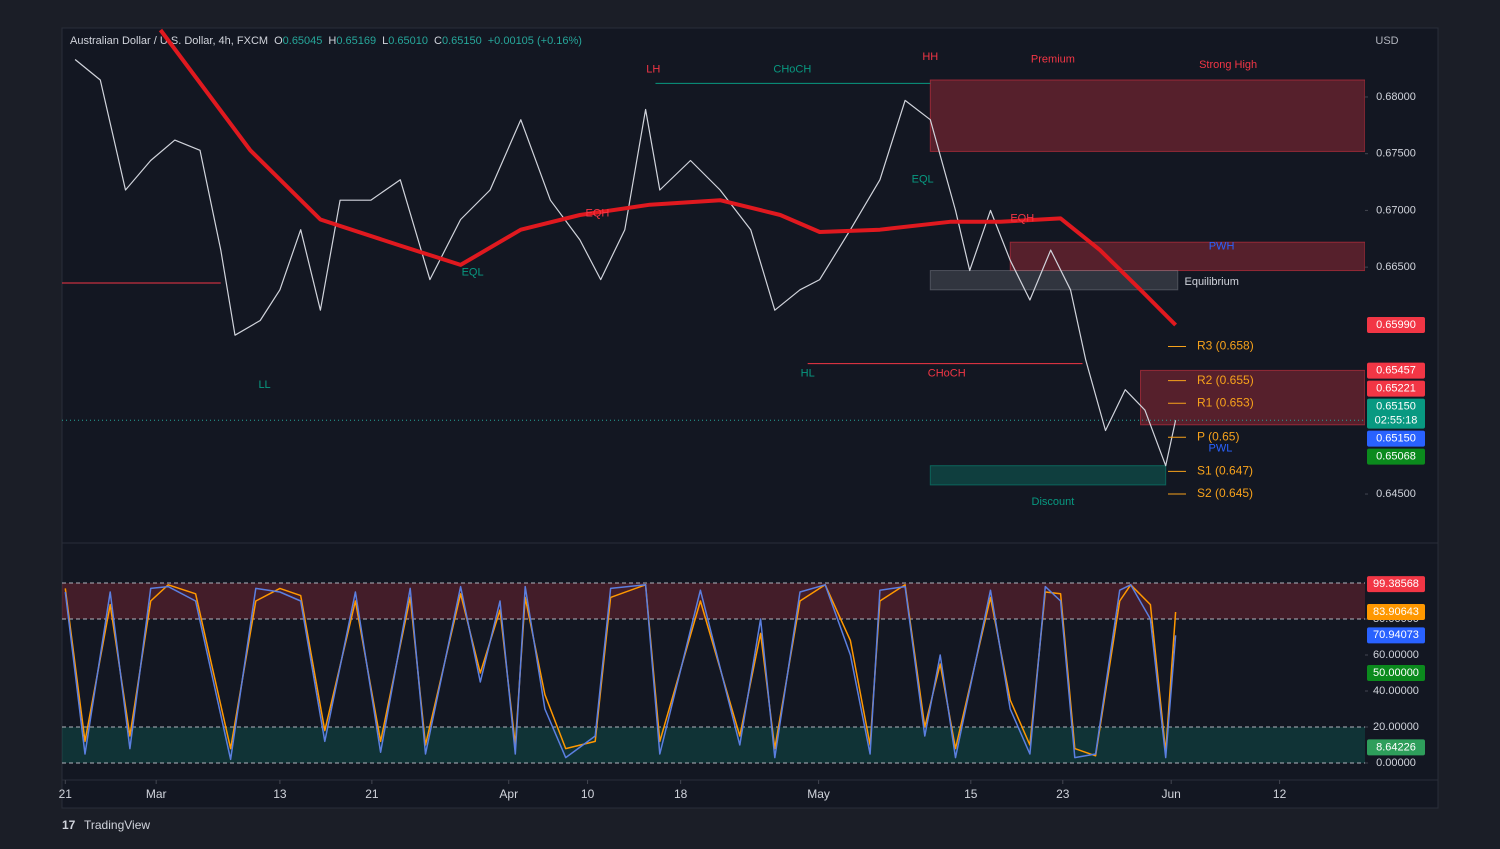 The image size is (1500, 849). I want to click on badge-label: 50.00000, so click(1396, 673).